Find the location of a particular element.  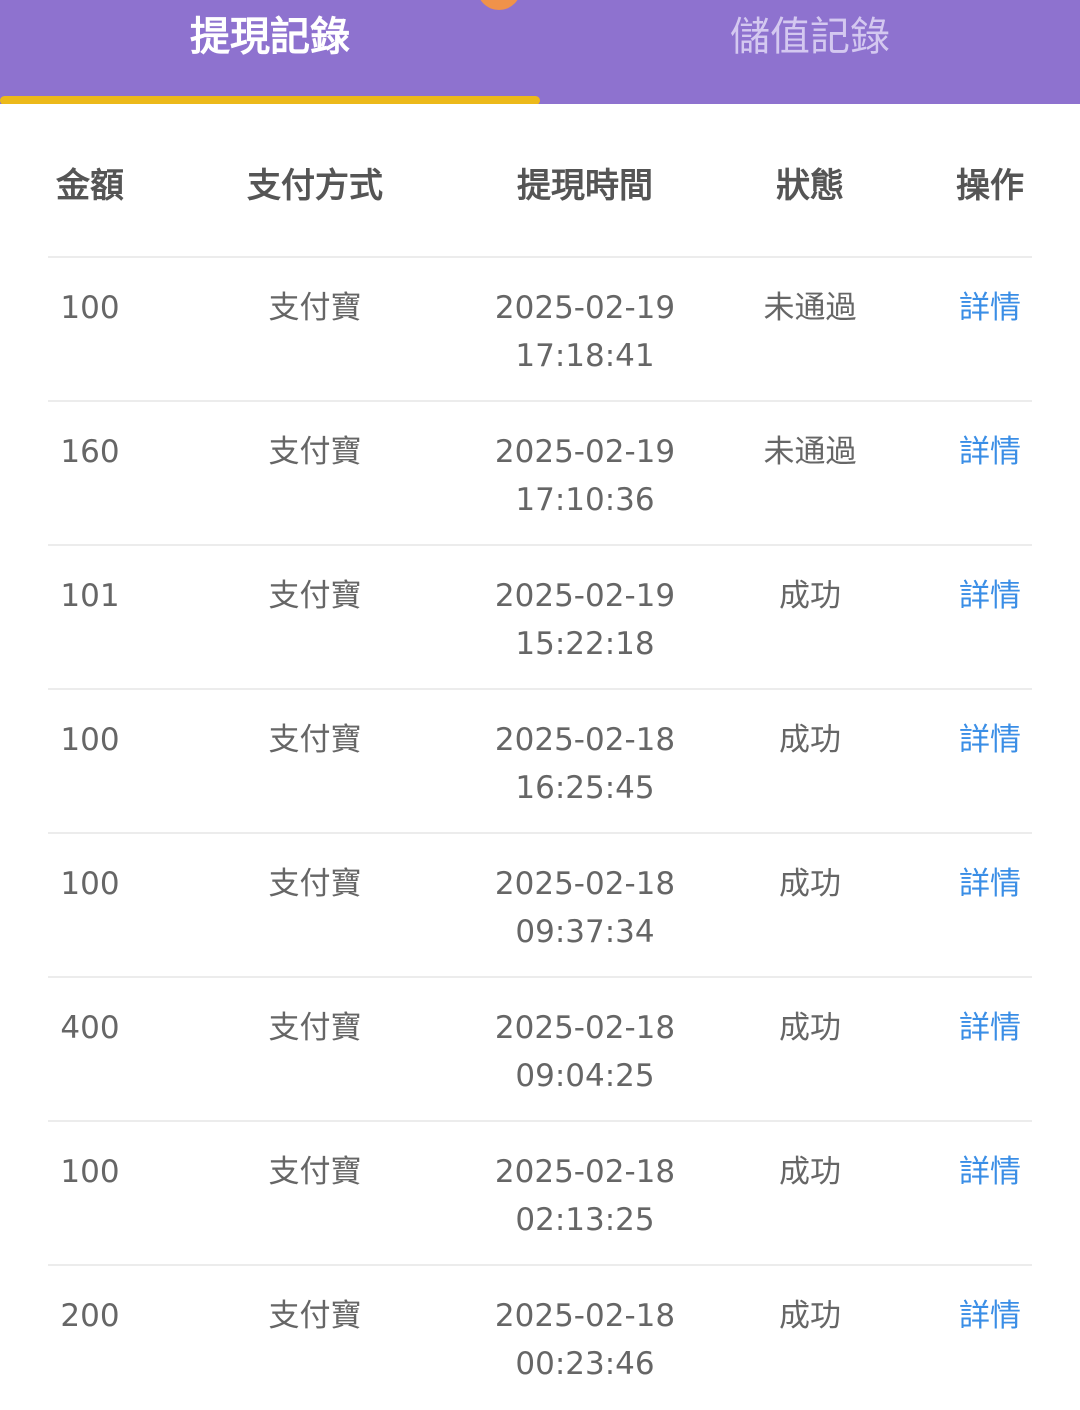

time-cell: 2025-02-19 17:18:41 is located at coordinates (585, 332).